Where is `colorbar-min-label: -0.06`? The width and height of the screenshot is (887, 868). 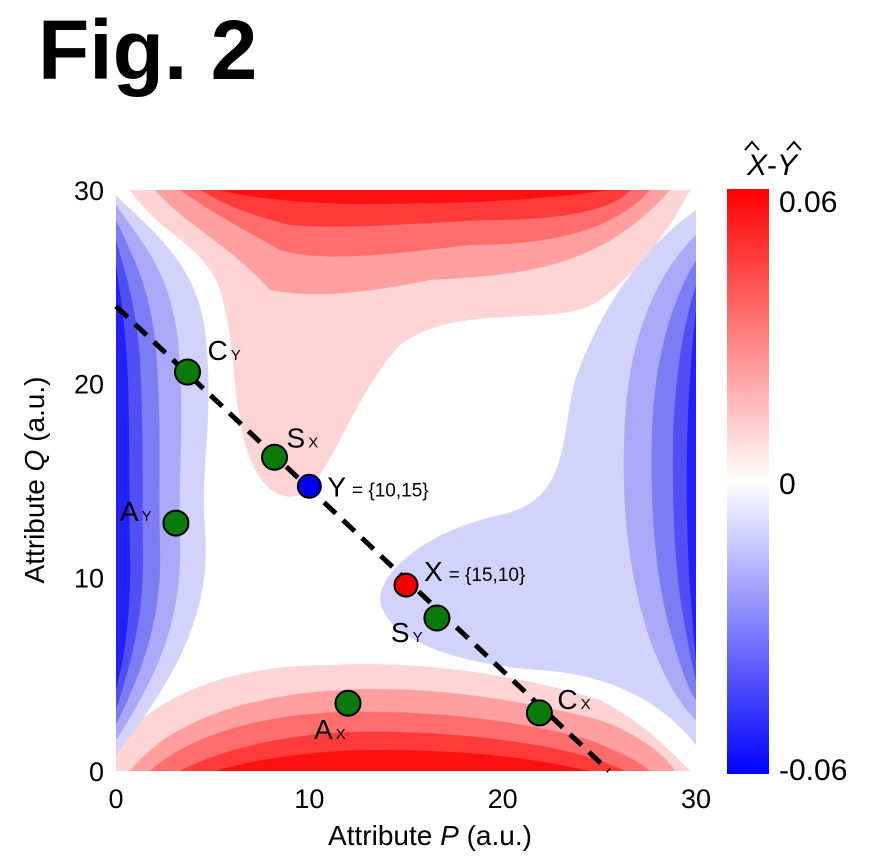 colorbar-min-label: -0.06 is located at coordinates (813, 770).